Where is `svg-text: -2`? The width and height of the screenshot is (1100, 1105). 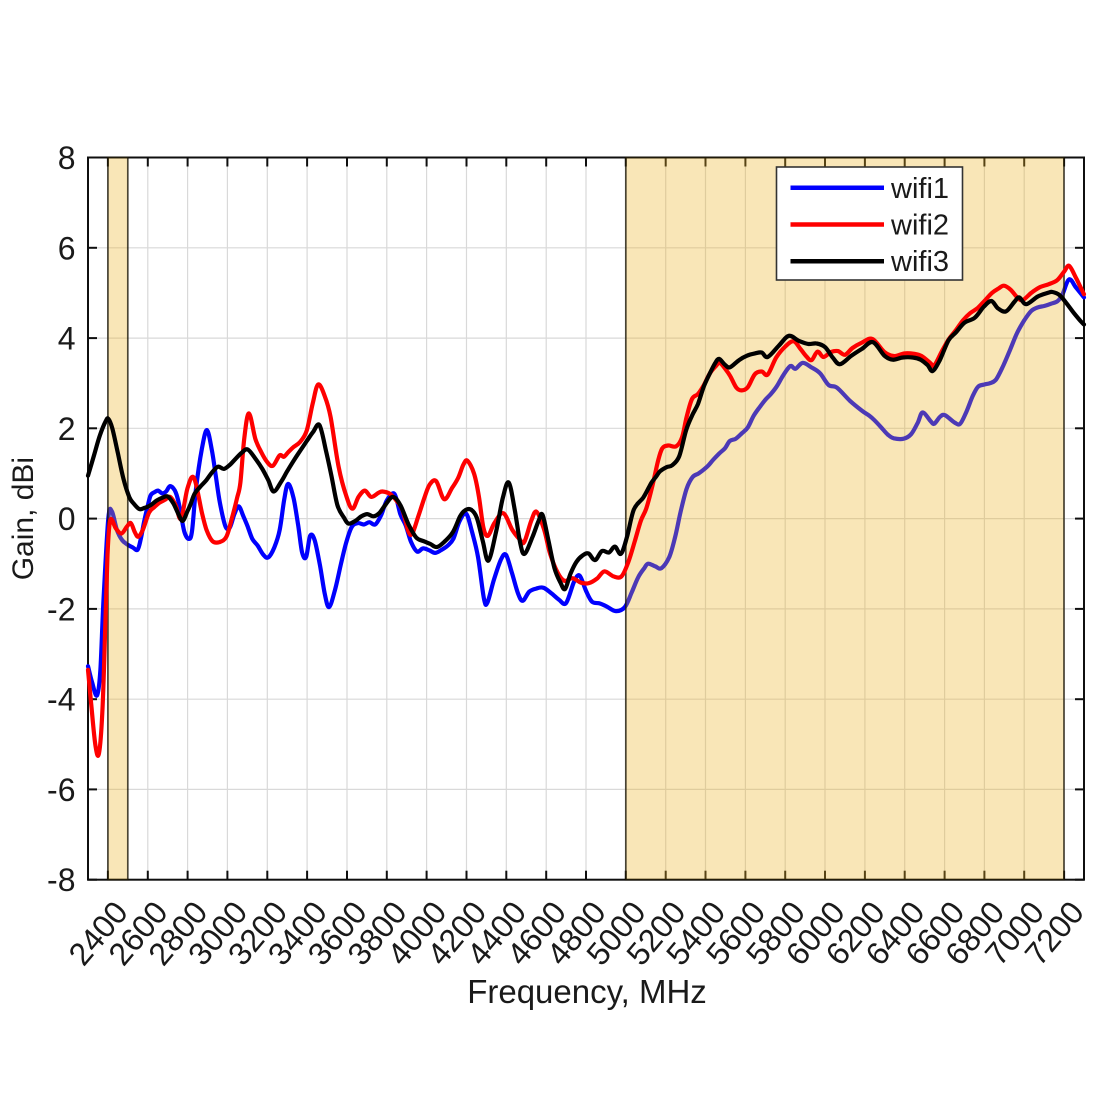 svg-text: -2 is located at coordinates (61, 609).